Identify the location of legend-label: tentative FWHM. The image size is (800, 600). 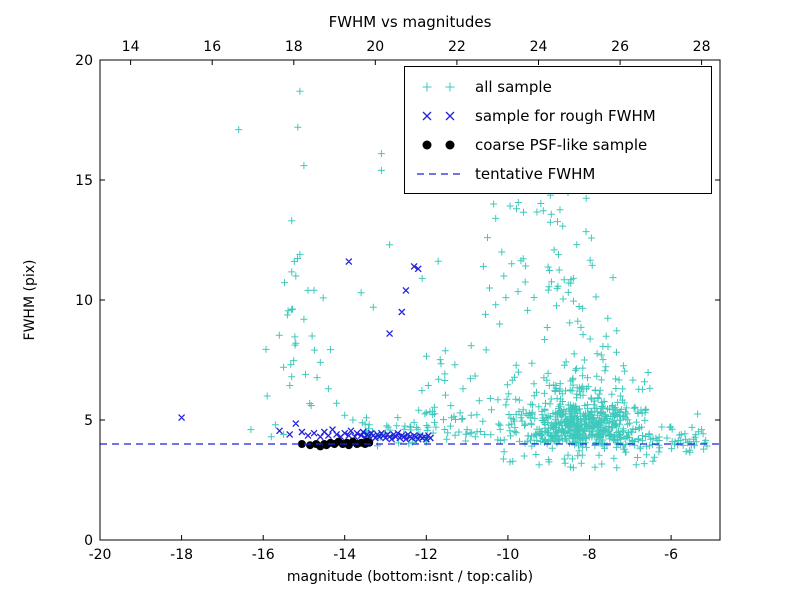
(535, 173).